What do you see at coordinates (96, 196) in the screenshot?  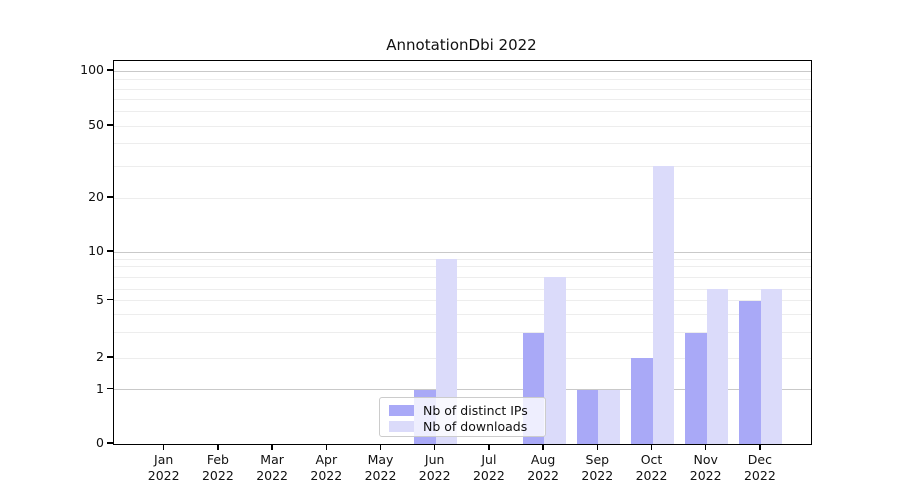 I see `y-tick-label-20: 20` at bounding box center [96, 196].